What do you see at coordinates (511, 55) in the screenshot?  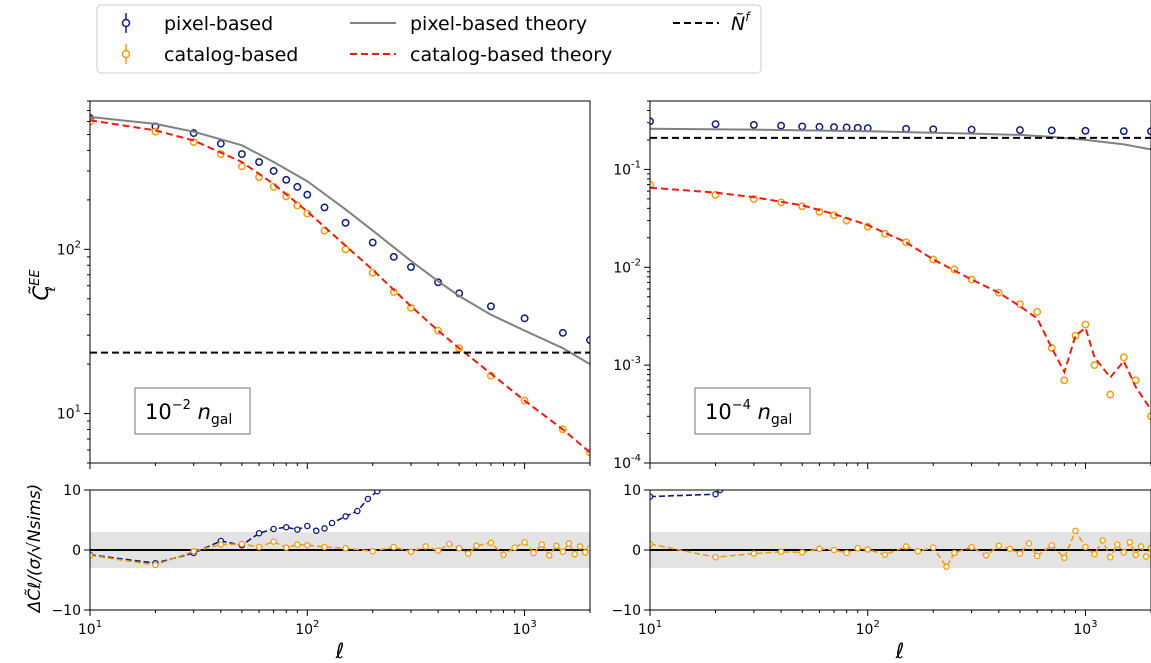 I see `legend-label-catalog-theory: catalog-based theory` at bounding box center [511, 55].